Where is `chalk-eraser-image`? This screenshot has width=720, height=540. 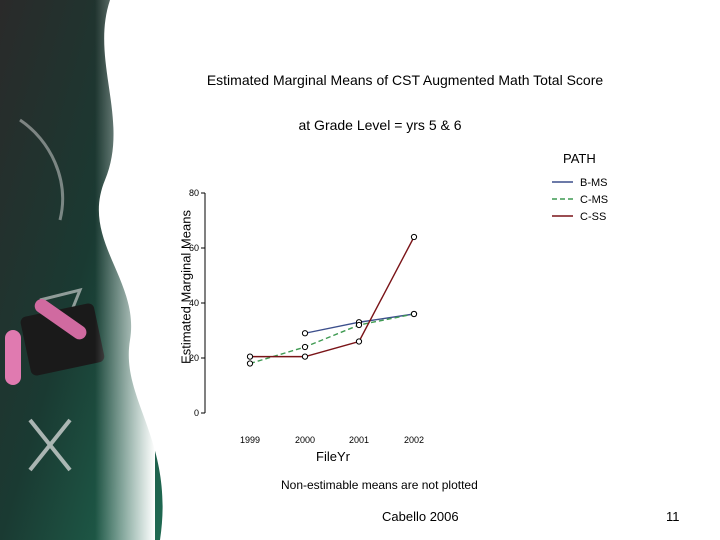 chalk-eraser-image is located at coordinates (55, 341).